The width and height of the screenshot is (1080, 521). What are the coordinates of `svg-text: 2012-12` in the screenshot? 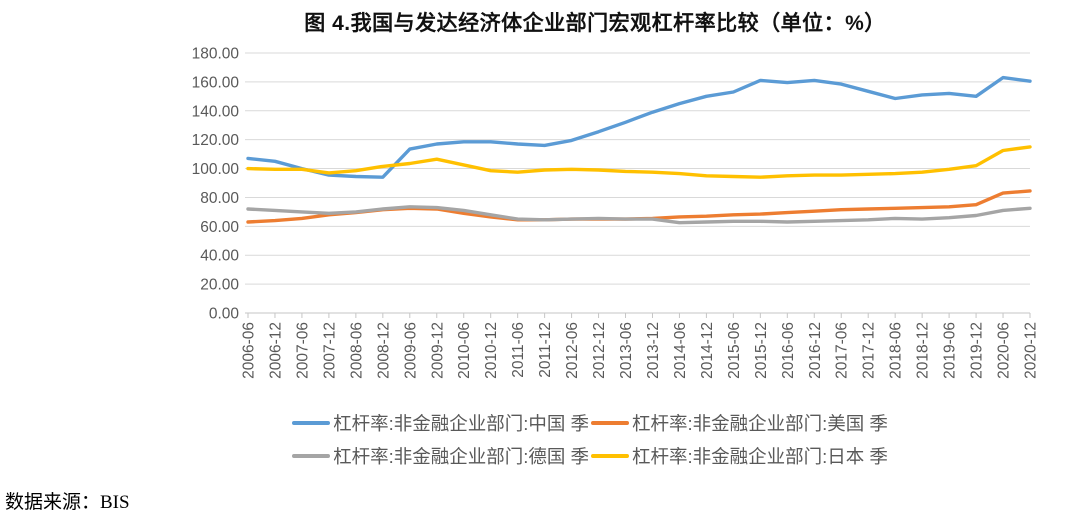 It's located at (599, 350).